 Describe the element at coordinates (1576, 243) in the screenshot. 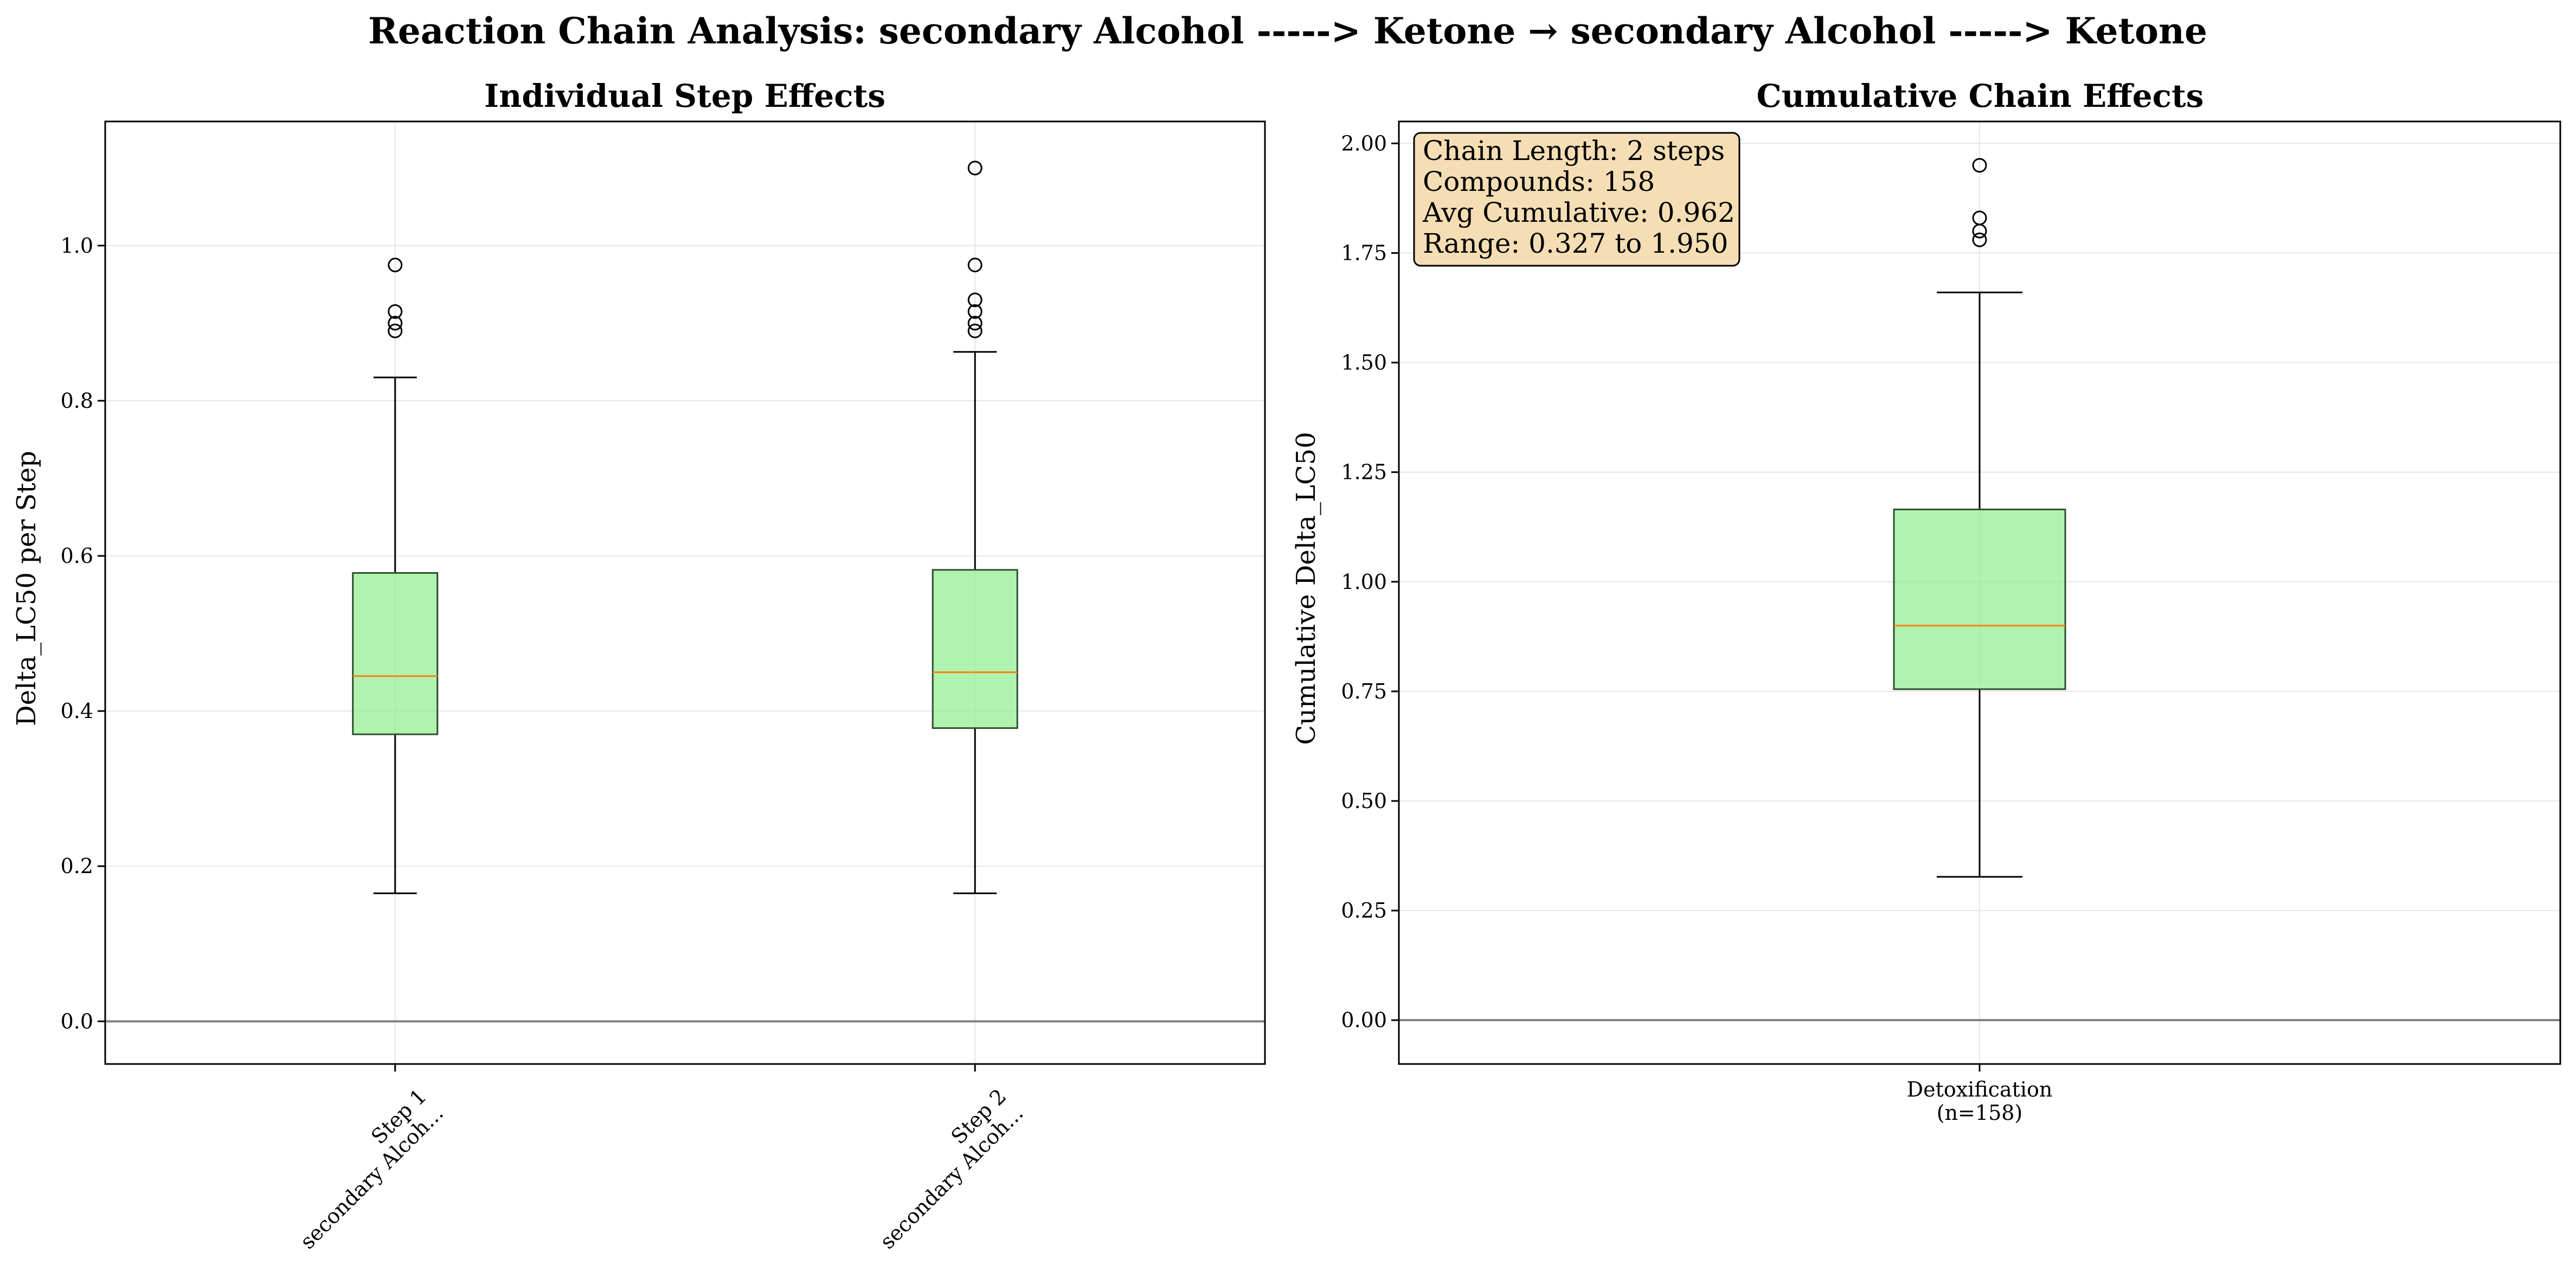

I see `info-line-range: Range: 0.327 to 1.950` at that location.